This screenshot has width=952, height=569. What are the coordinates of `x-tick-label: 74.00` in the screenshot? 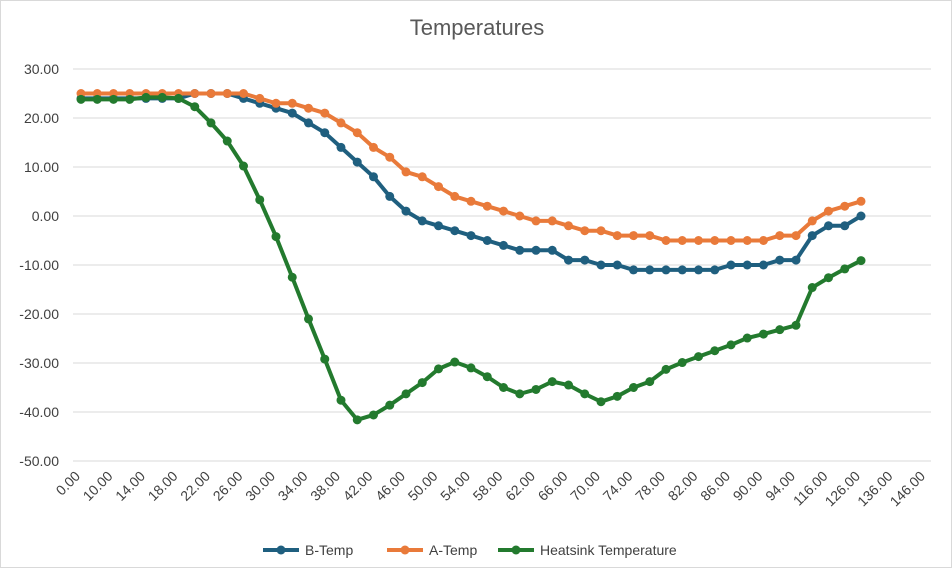 It's located at (618, 486).